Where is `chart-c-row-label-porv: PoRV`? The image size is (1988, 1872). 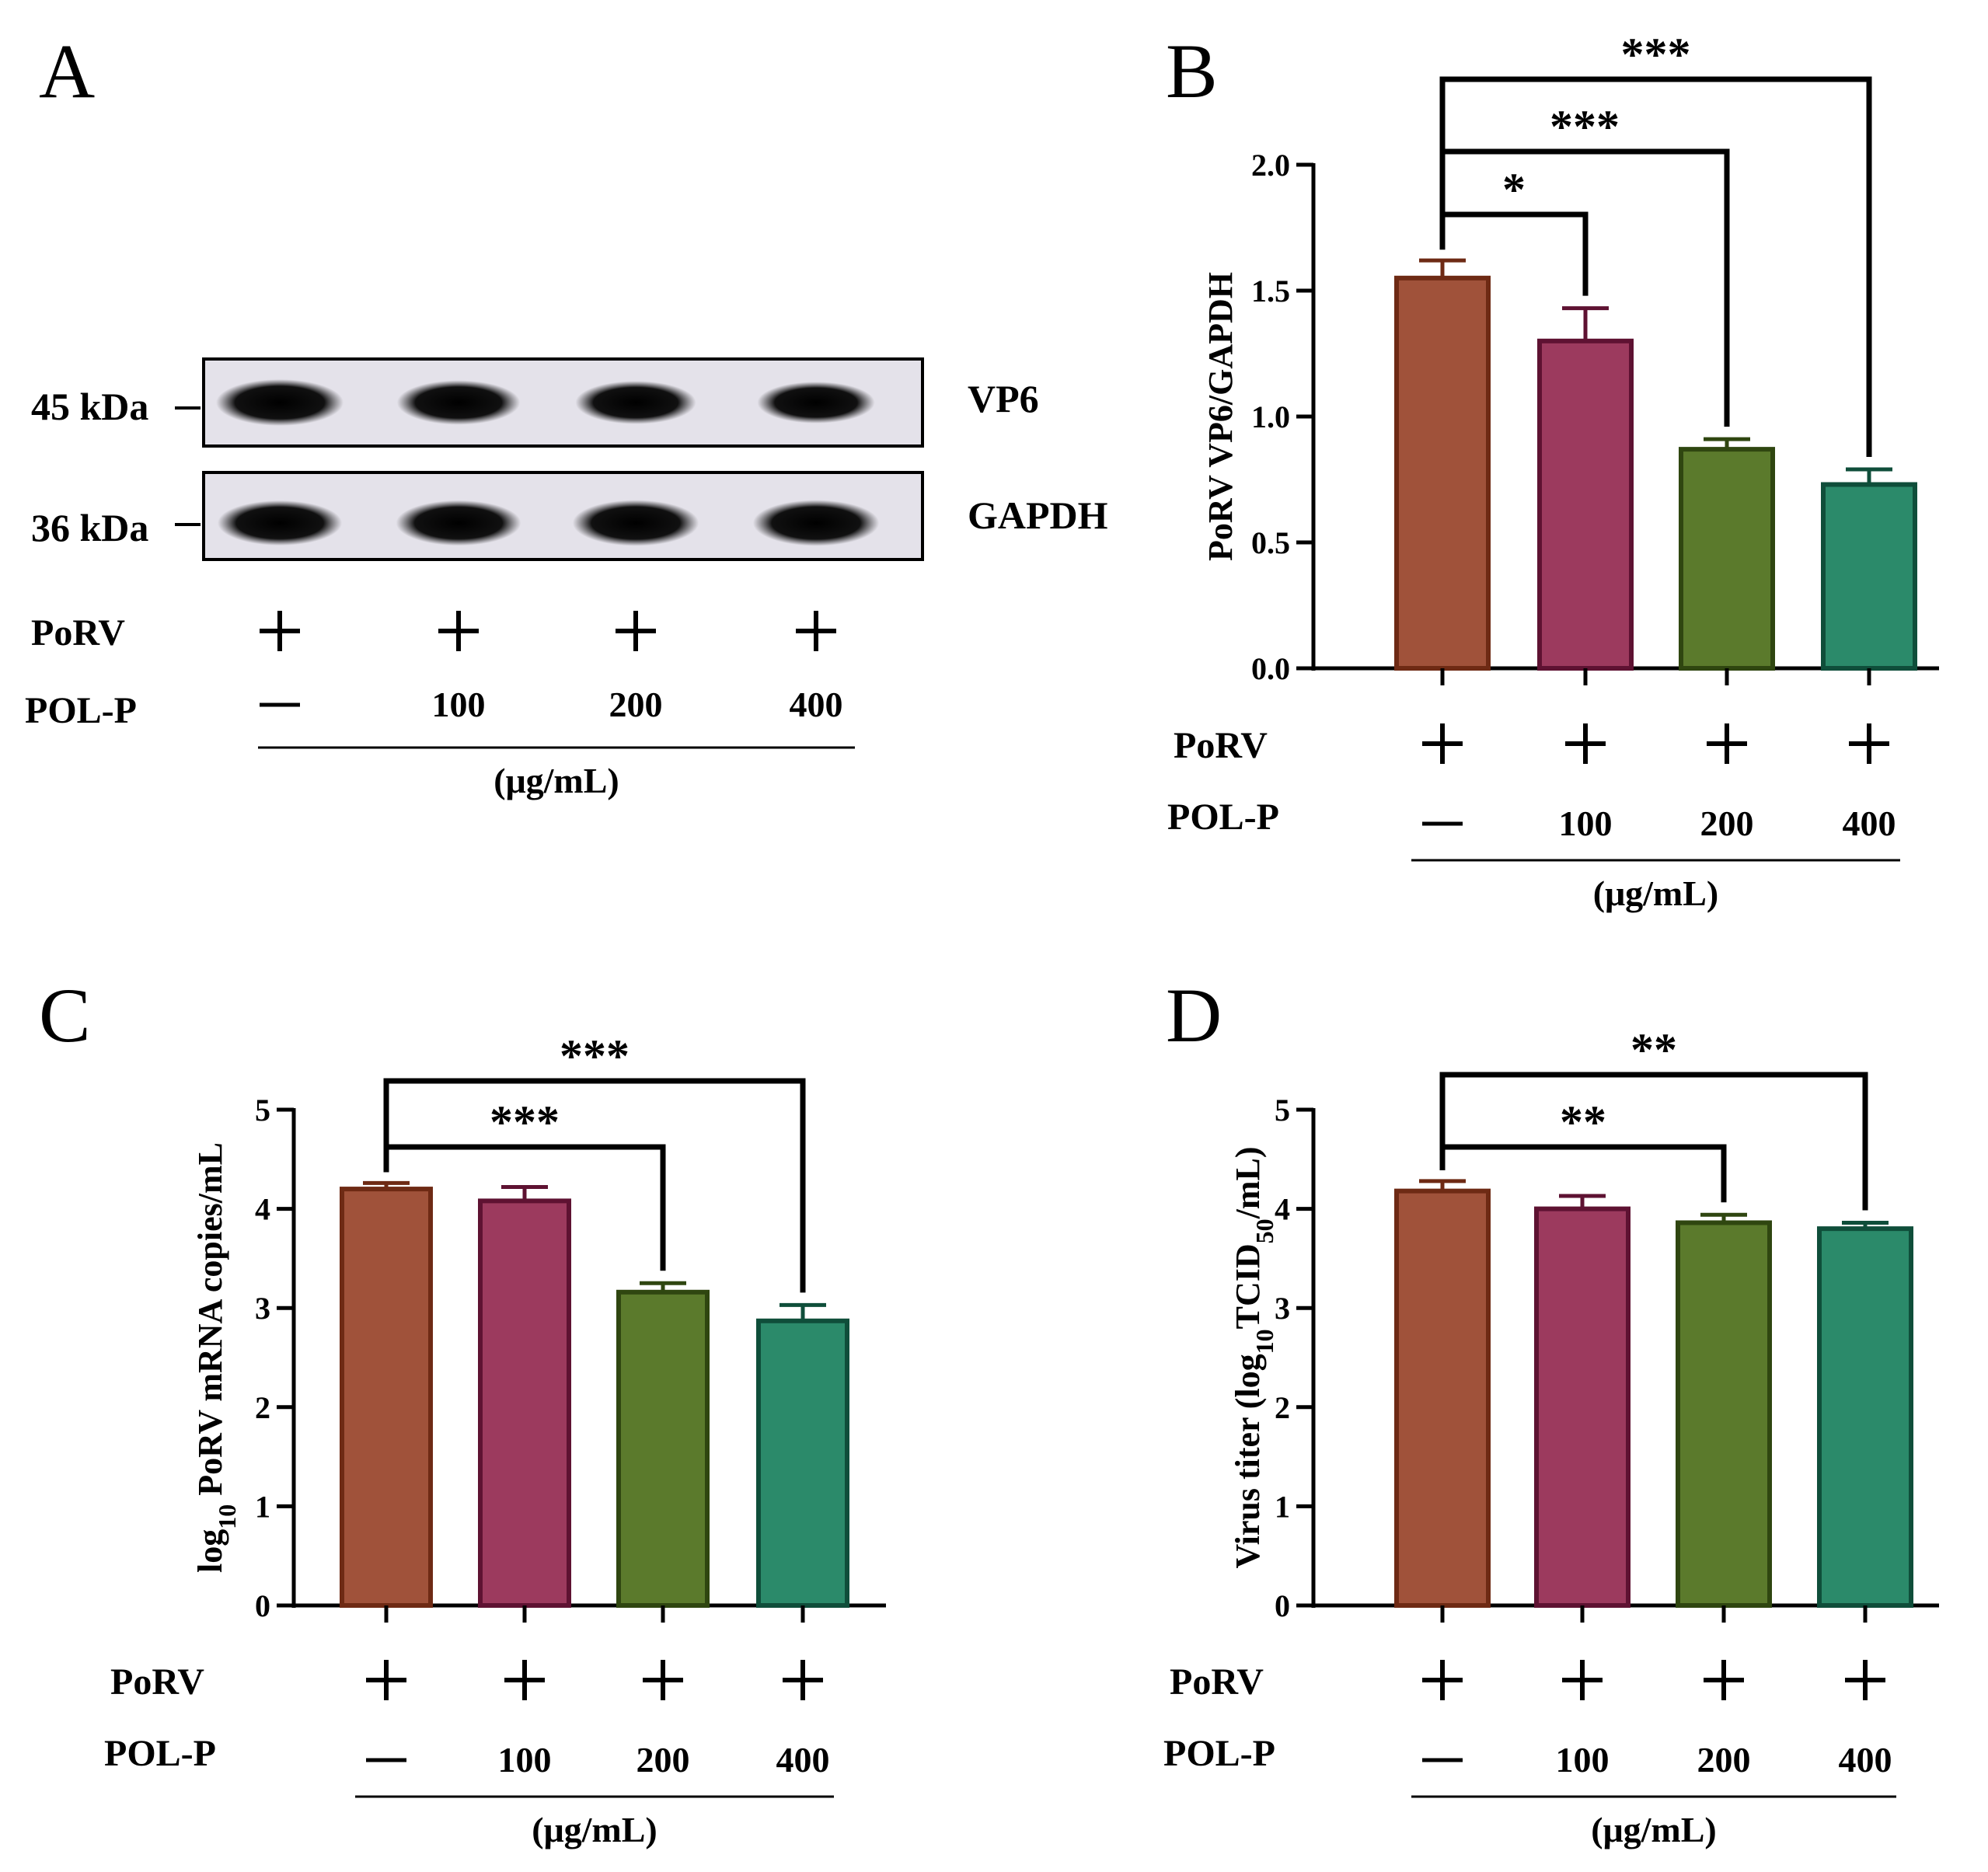
chart-c-row-label-porv: PoRV is located at coordinates (157, 1682).